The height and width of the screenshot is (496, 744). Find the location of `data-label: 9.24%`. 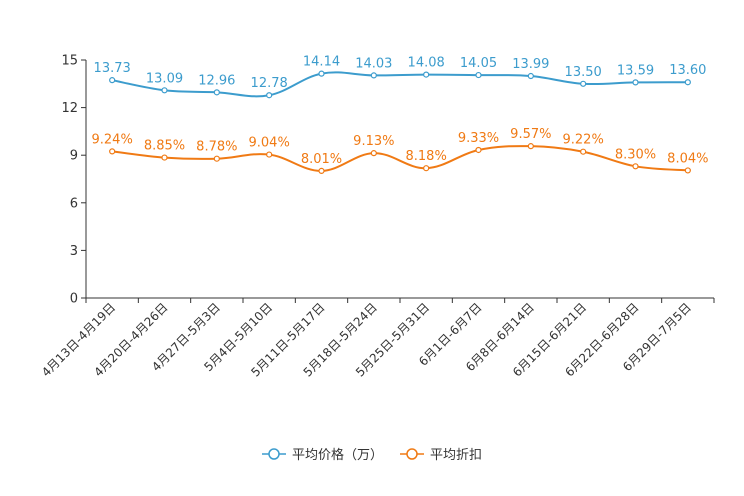

data-label: 9.24% is located at coordinates (112, 139).